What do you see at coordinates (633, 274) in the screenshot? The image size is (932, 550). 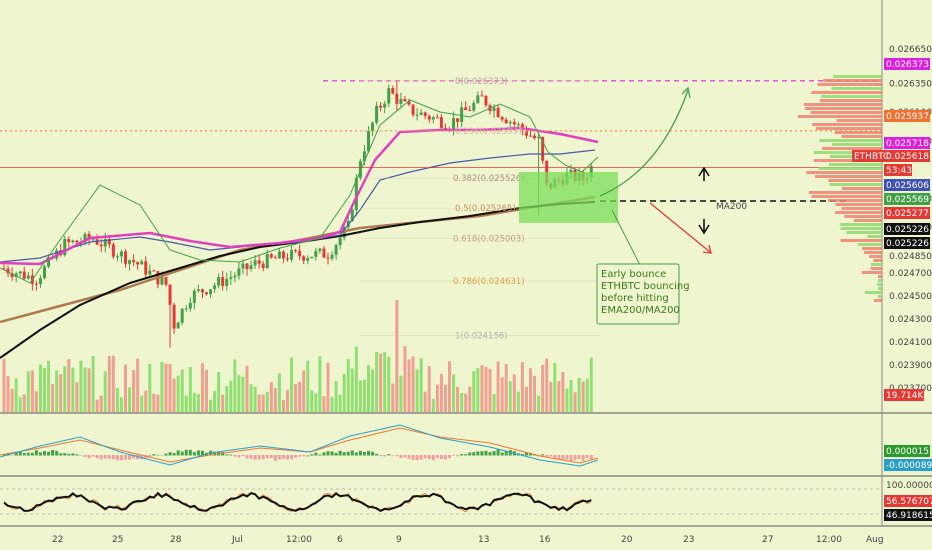 I see `callout-text: Early bounce` at bounding box center [633, 274].